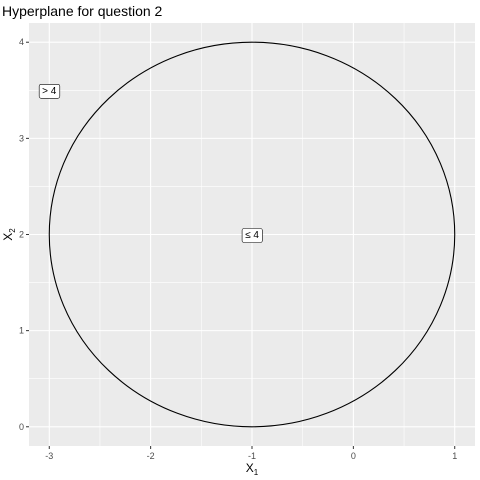 Image resolution: width=480 pixels, height=480 pixels. Describe the element at coordinates (454, 456) in the screenshot. I see `x-tick-label: 1` at that location.